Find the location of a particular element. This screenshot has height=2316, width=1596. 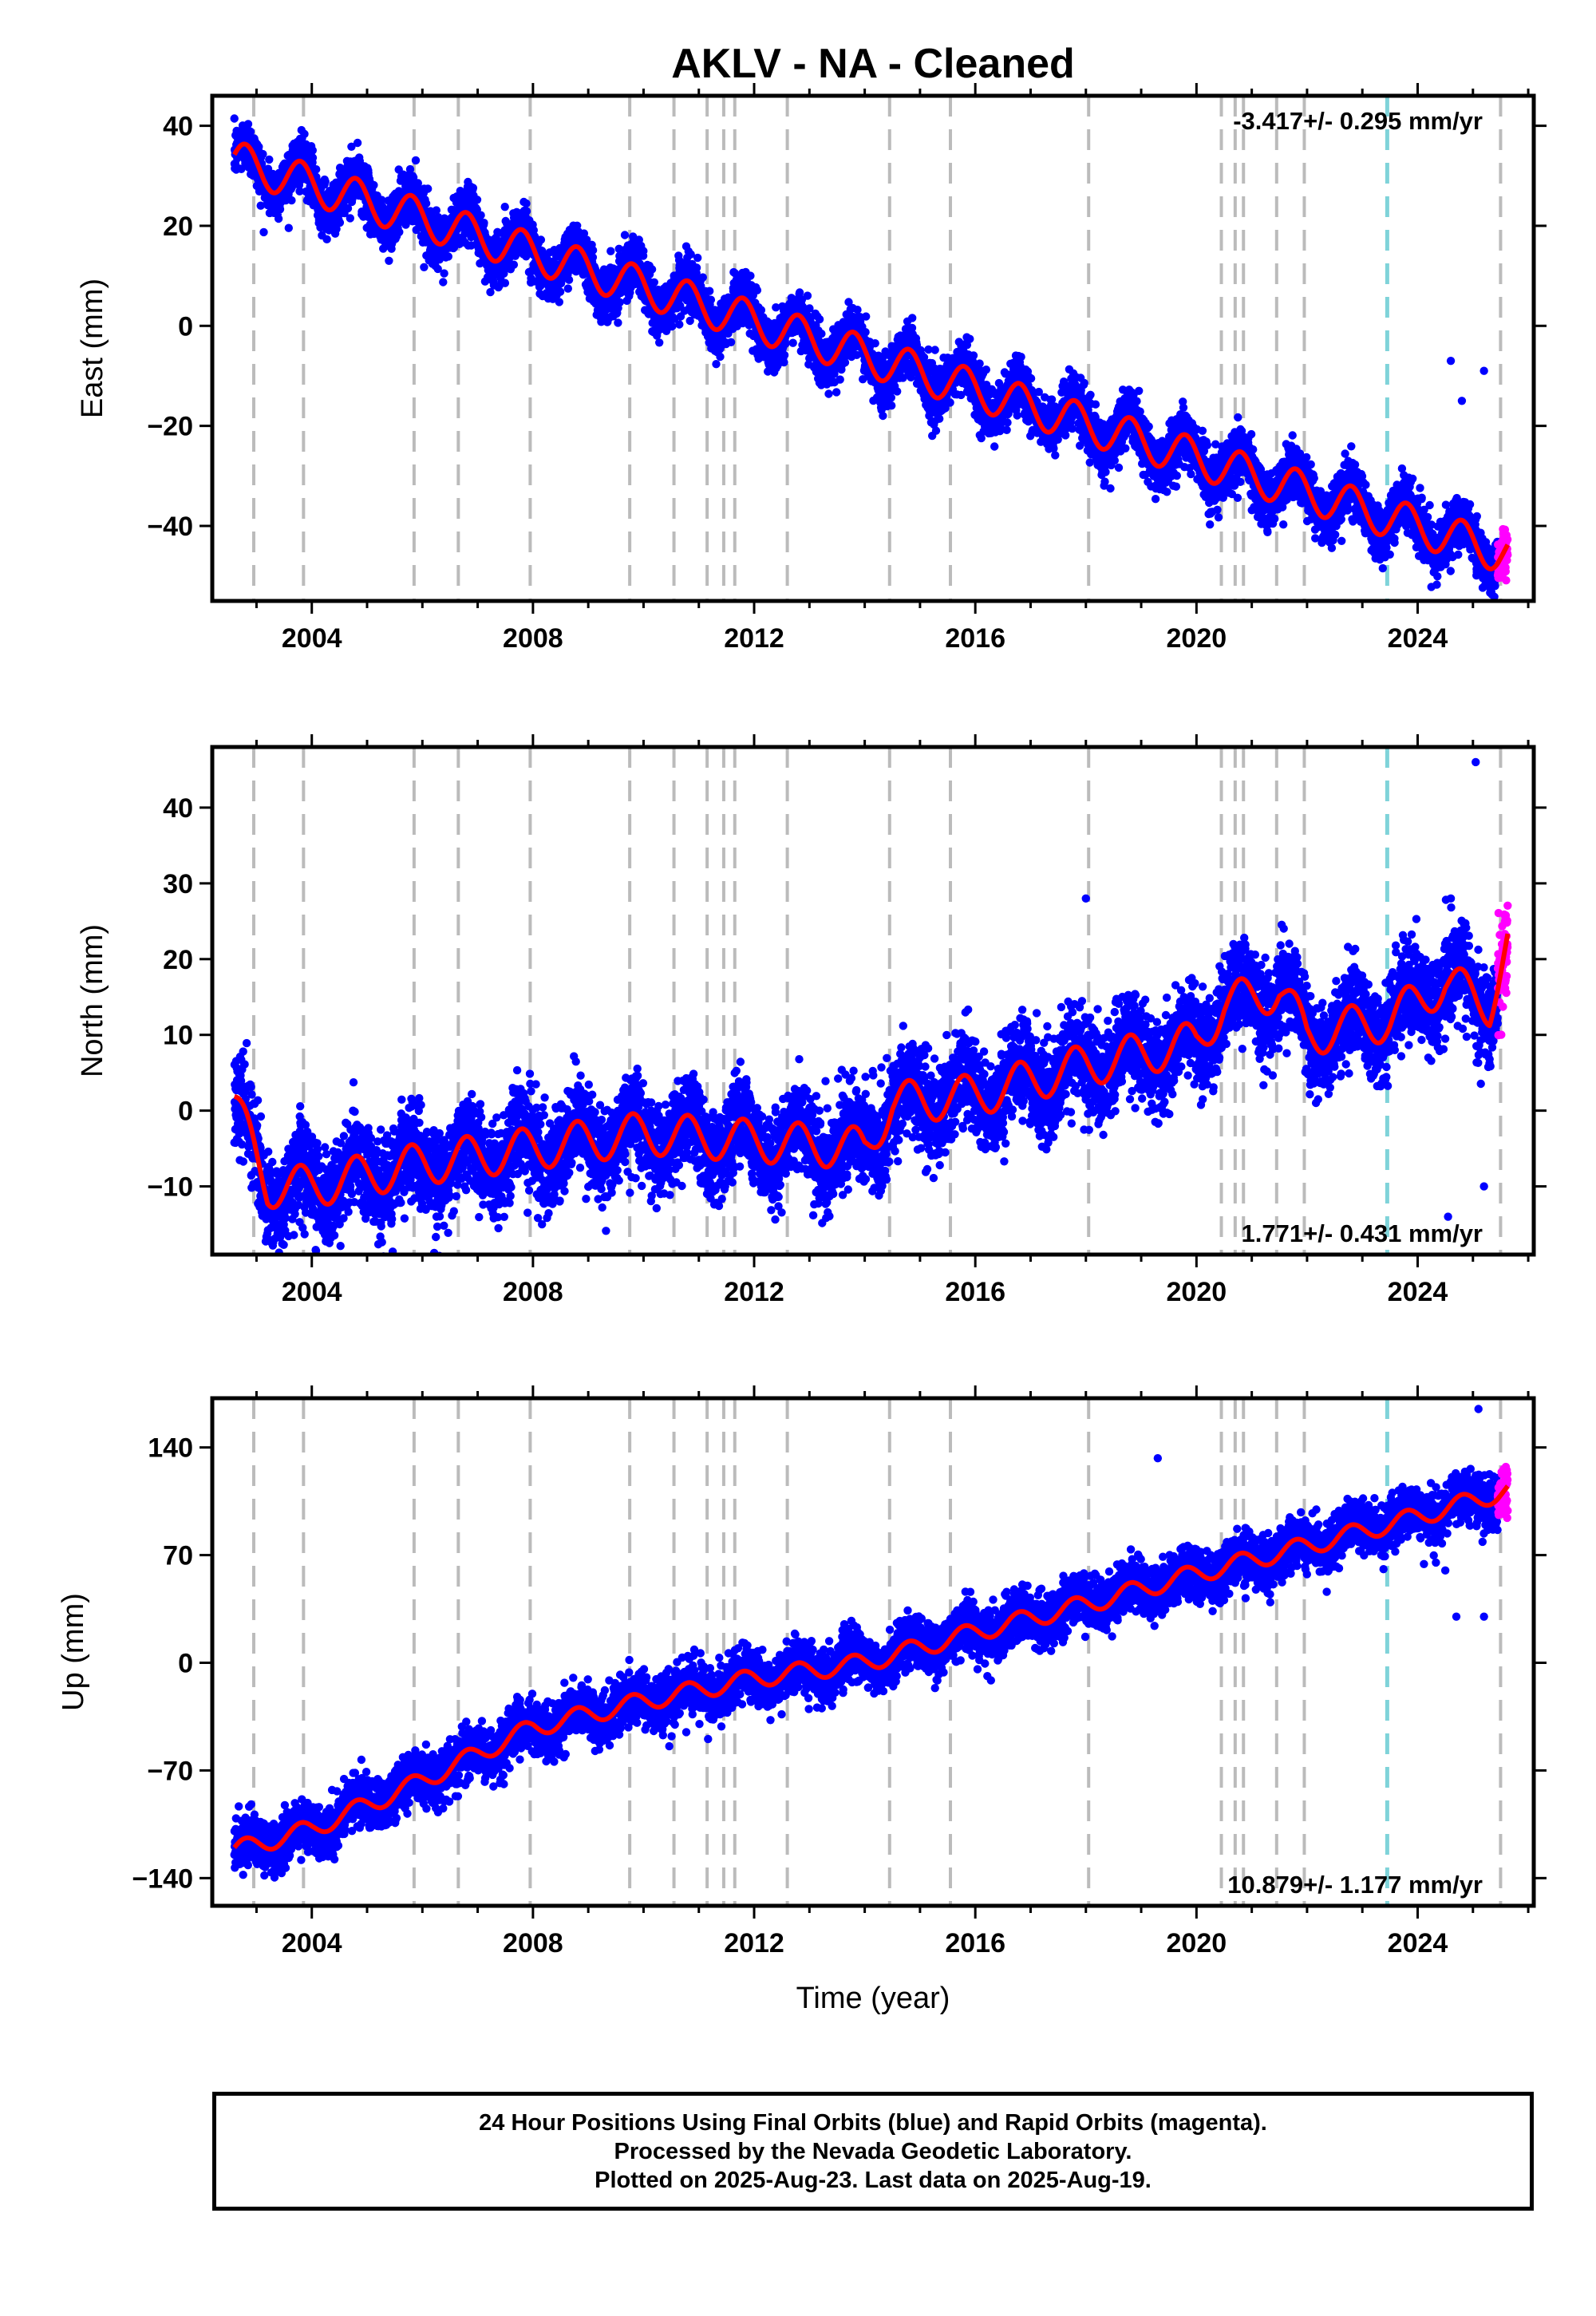

y-tick-label: −20 is located at coordinates (170, 427).